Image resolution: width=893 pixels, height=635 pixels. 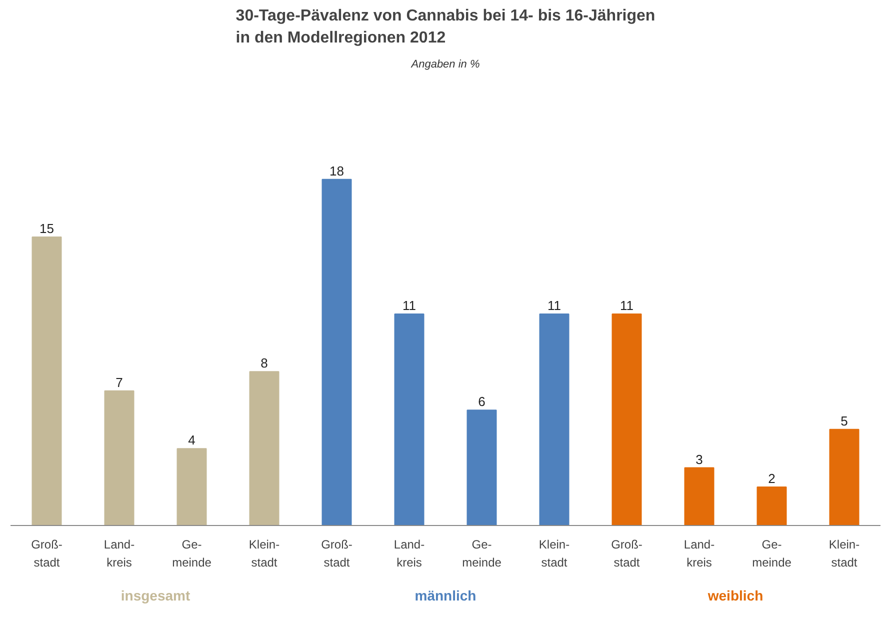 I want to click on chart-title: 30-Tage-Pävalenz von Cannabis bei 14- bis 16-Jährigen in den Modellregionen 2012, so click(x=446, y=26).